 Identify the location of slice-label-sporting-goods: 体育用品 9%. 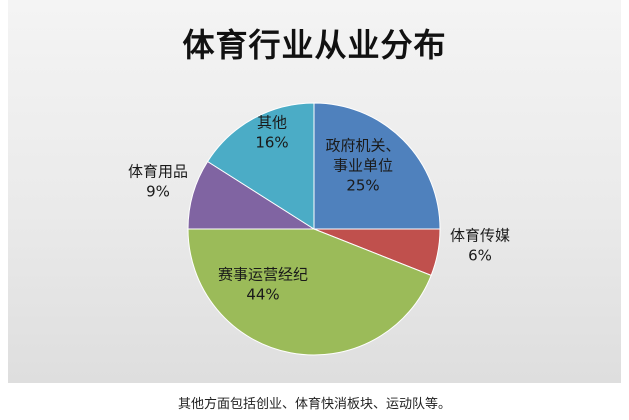
(158, 182).